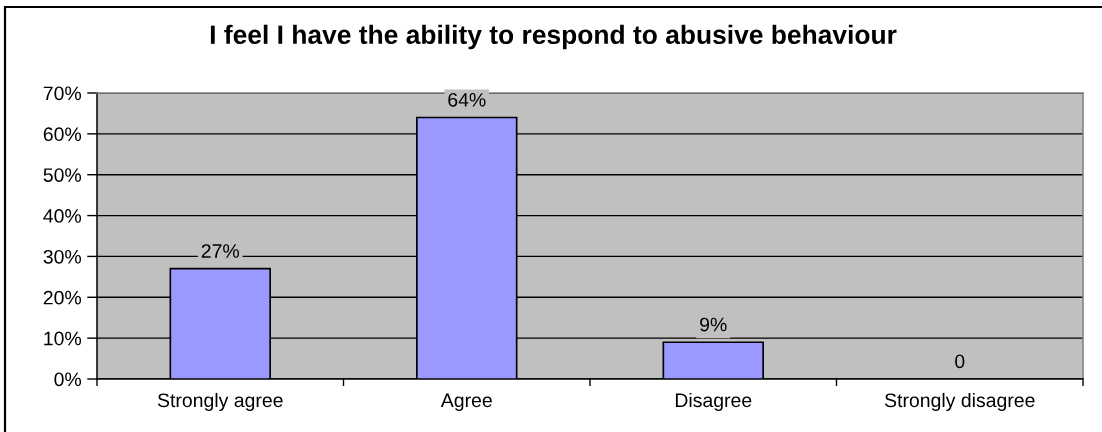 The width and height of the screenshot is (1102, 432). What do you see at coordinates (960, 361) in the screenshot?
I see `data-label: 0` at bounding box center [960, 361].